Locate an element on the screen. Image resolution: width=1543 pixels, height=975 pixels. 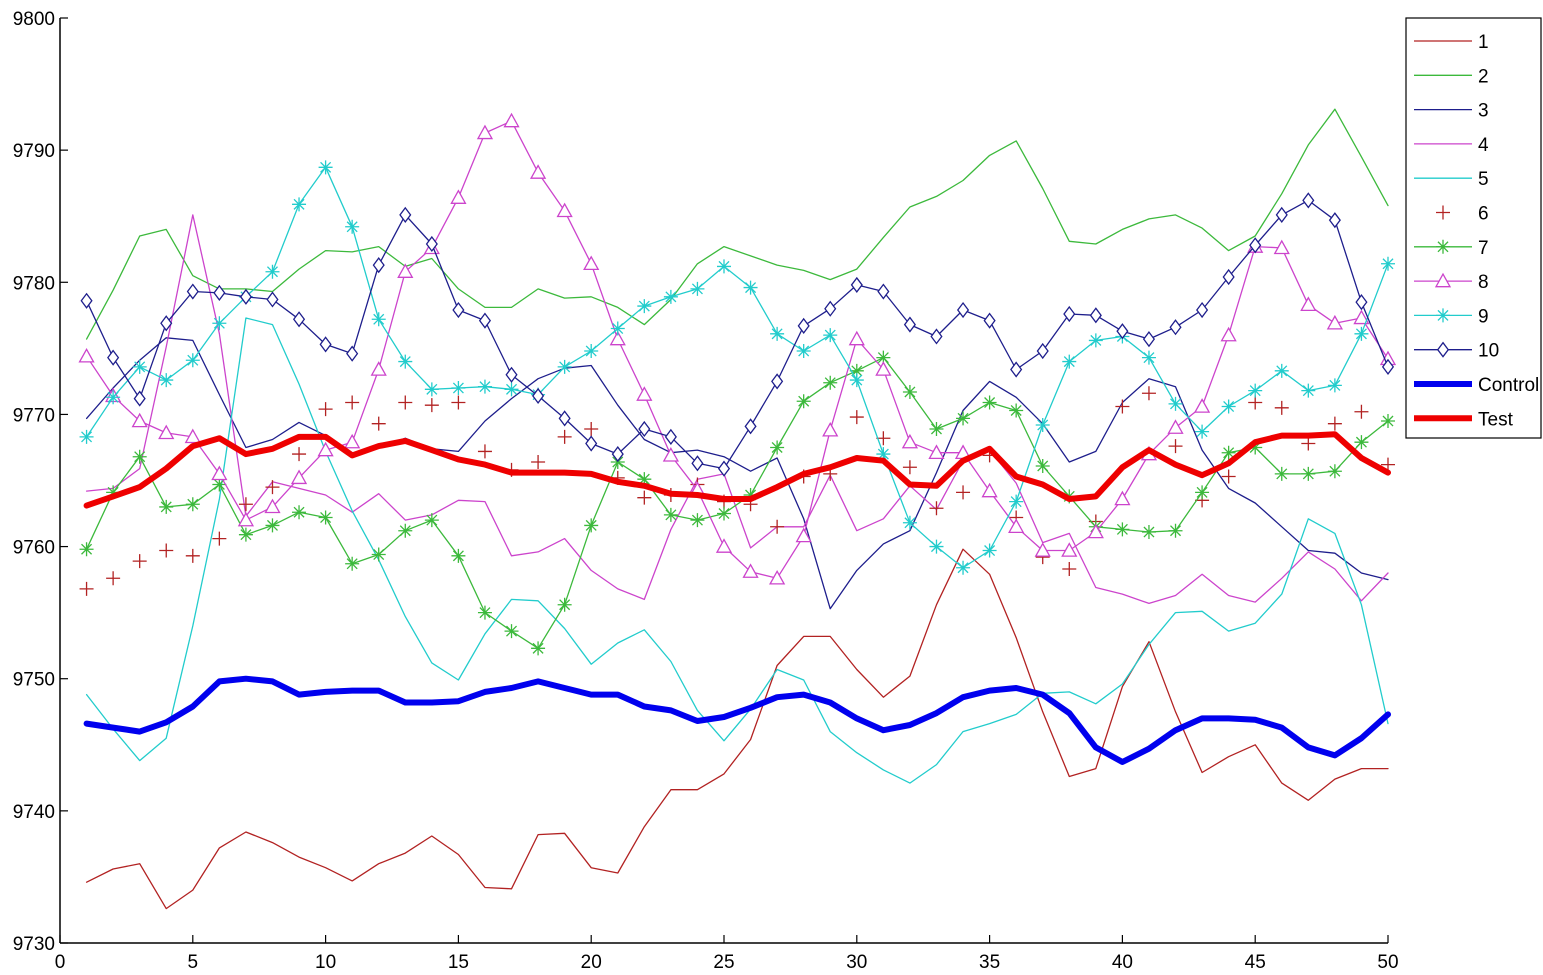
legend-item-Control: Control is located at coordinates (1476, 385).